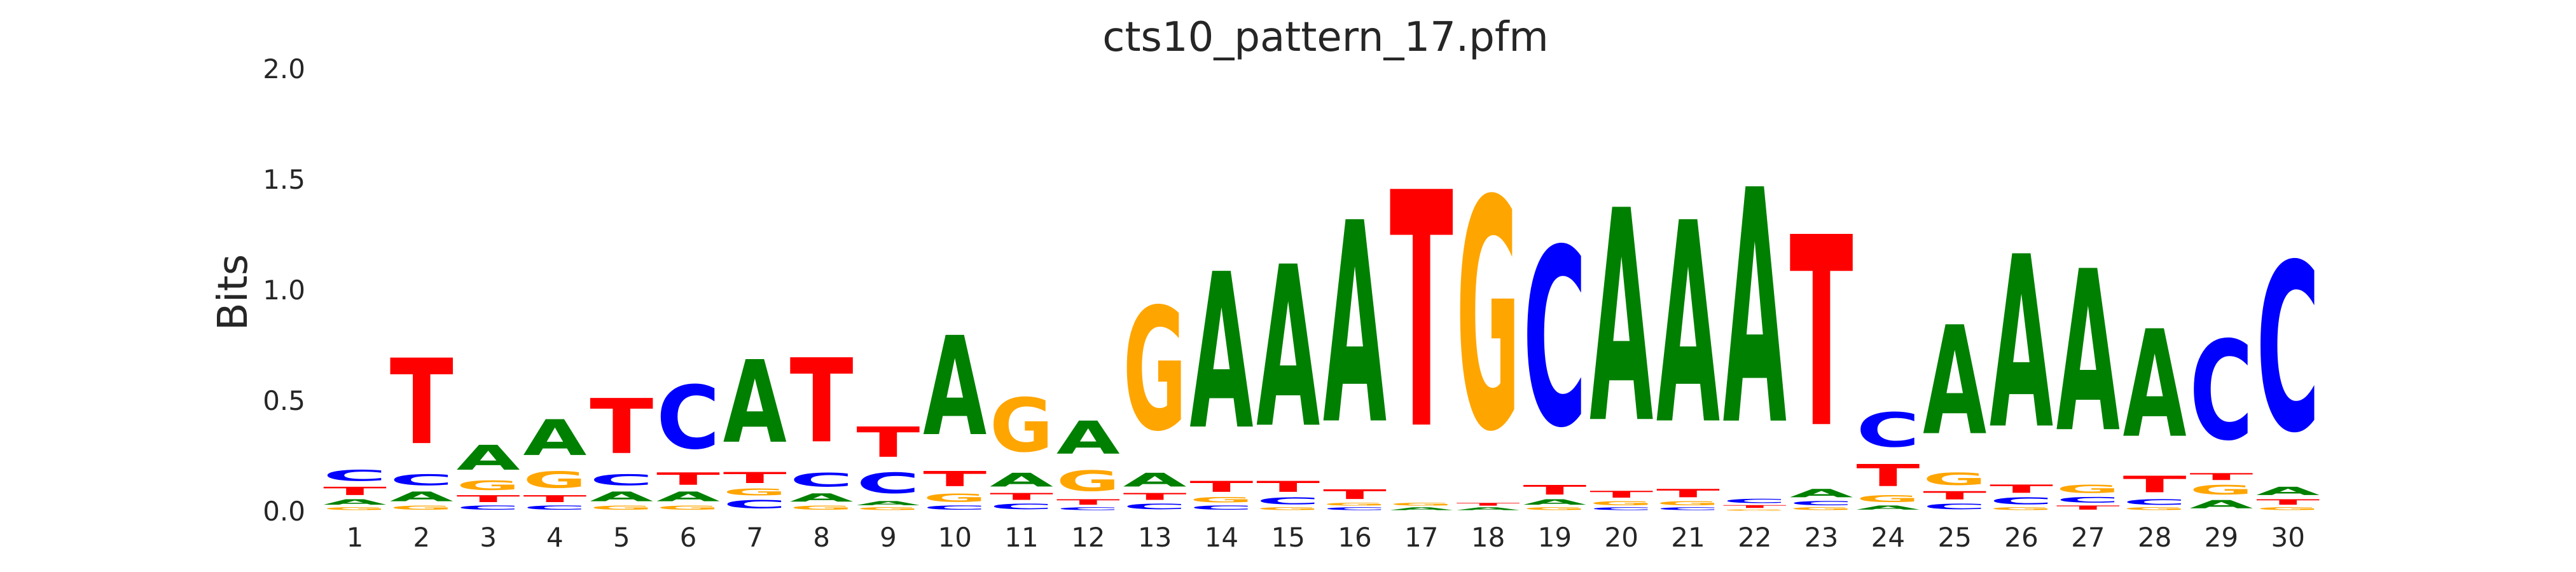 This screenshot has height=572, width=2576. I want to click on x-tick-label: 24, so click(1888, 537).